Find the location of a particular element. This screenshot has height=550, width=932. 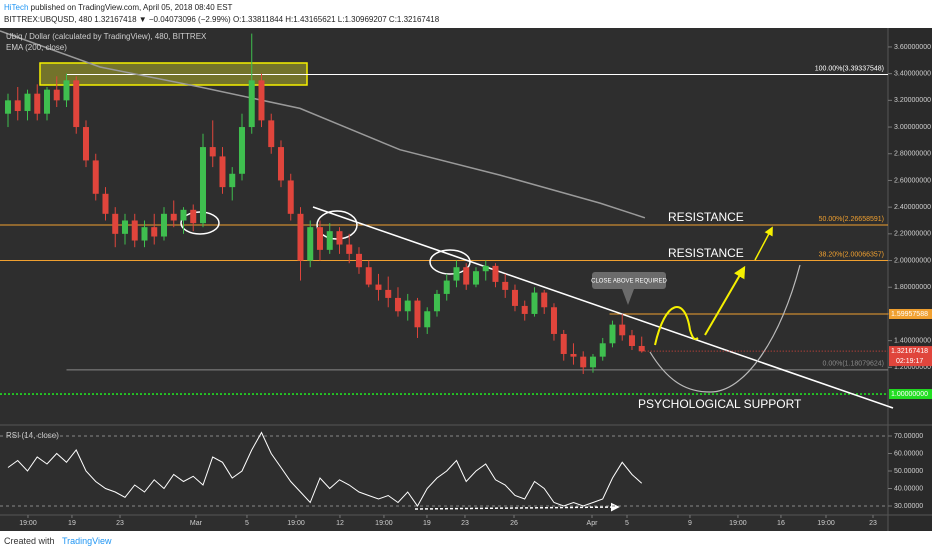

y-tick-label: 60.00000 is located at coordinates (908, 453).